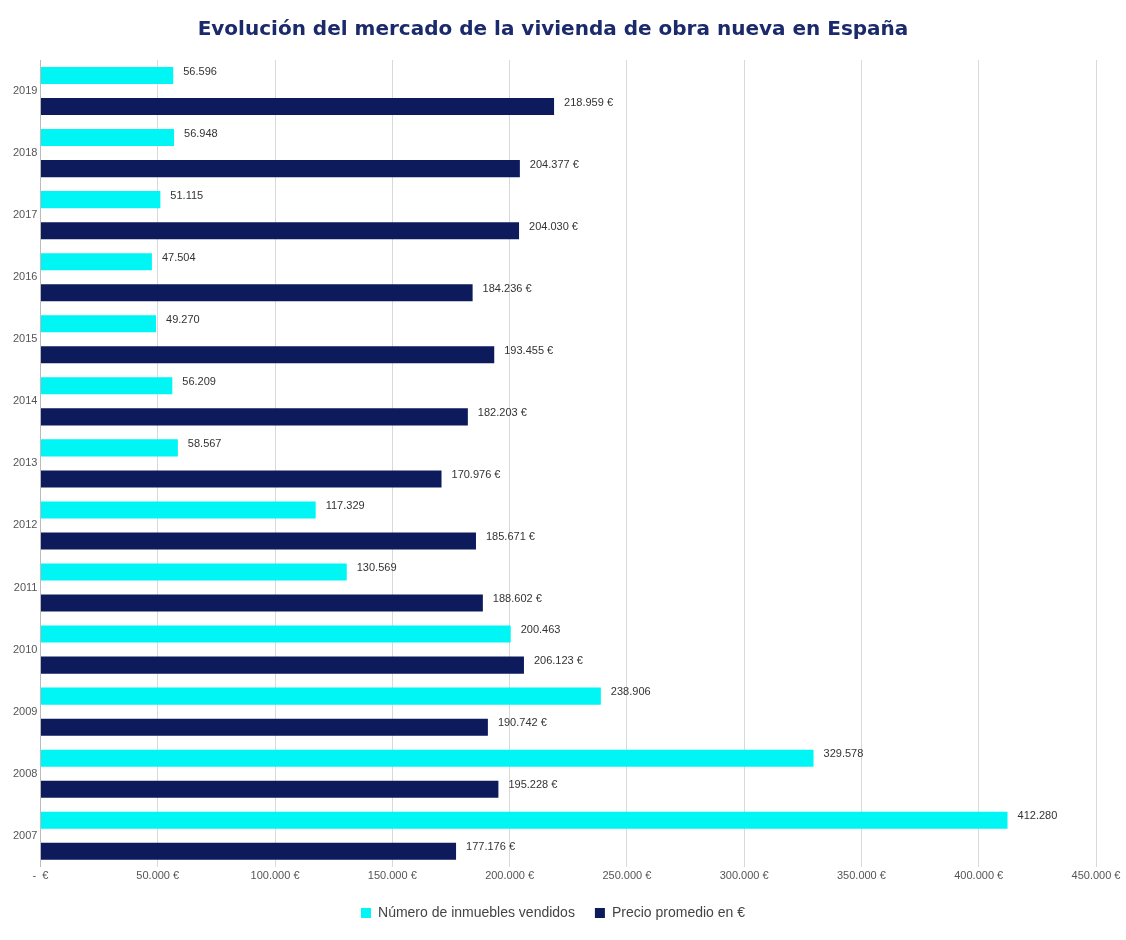 This screenshot has height=940, width=1126. I want to click on x-tick-label: - €, so click(40, 875).